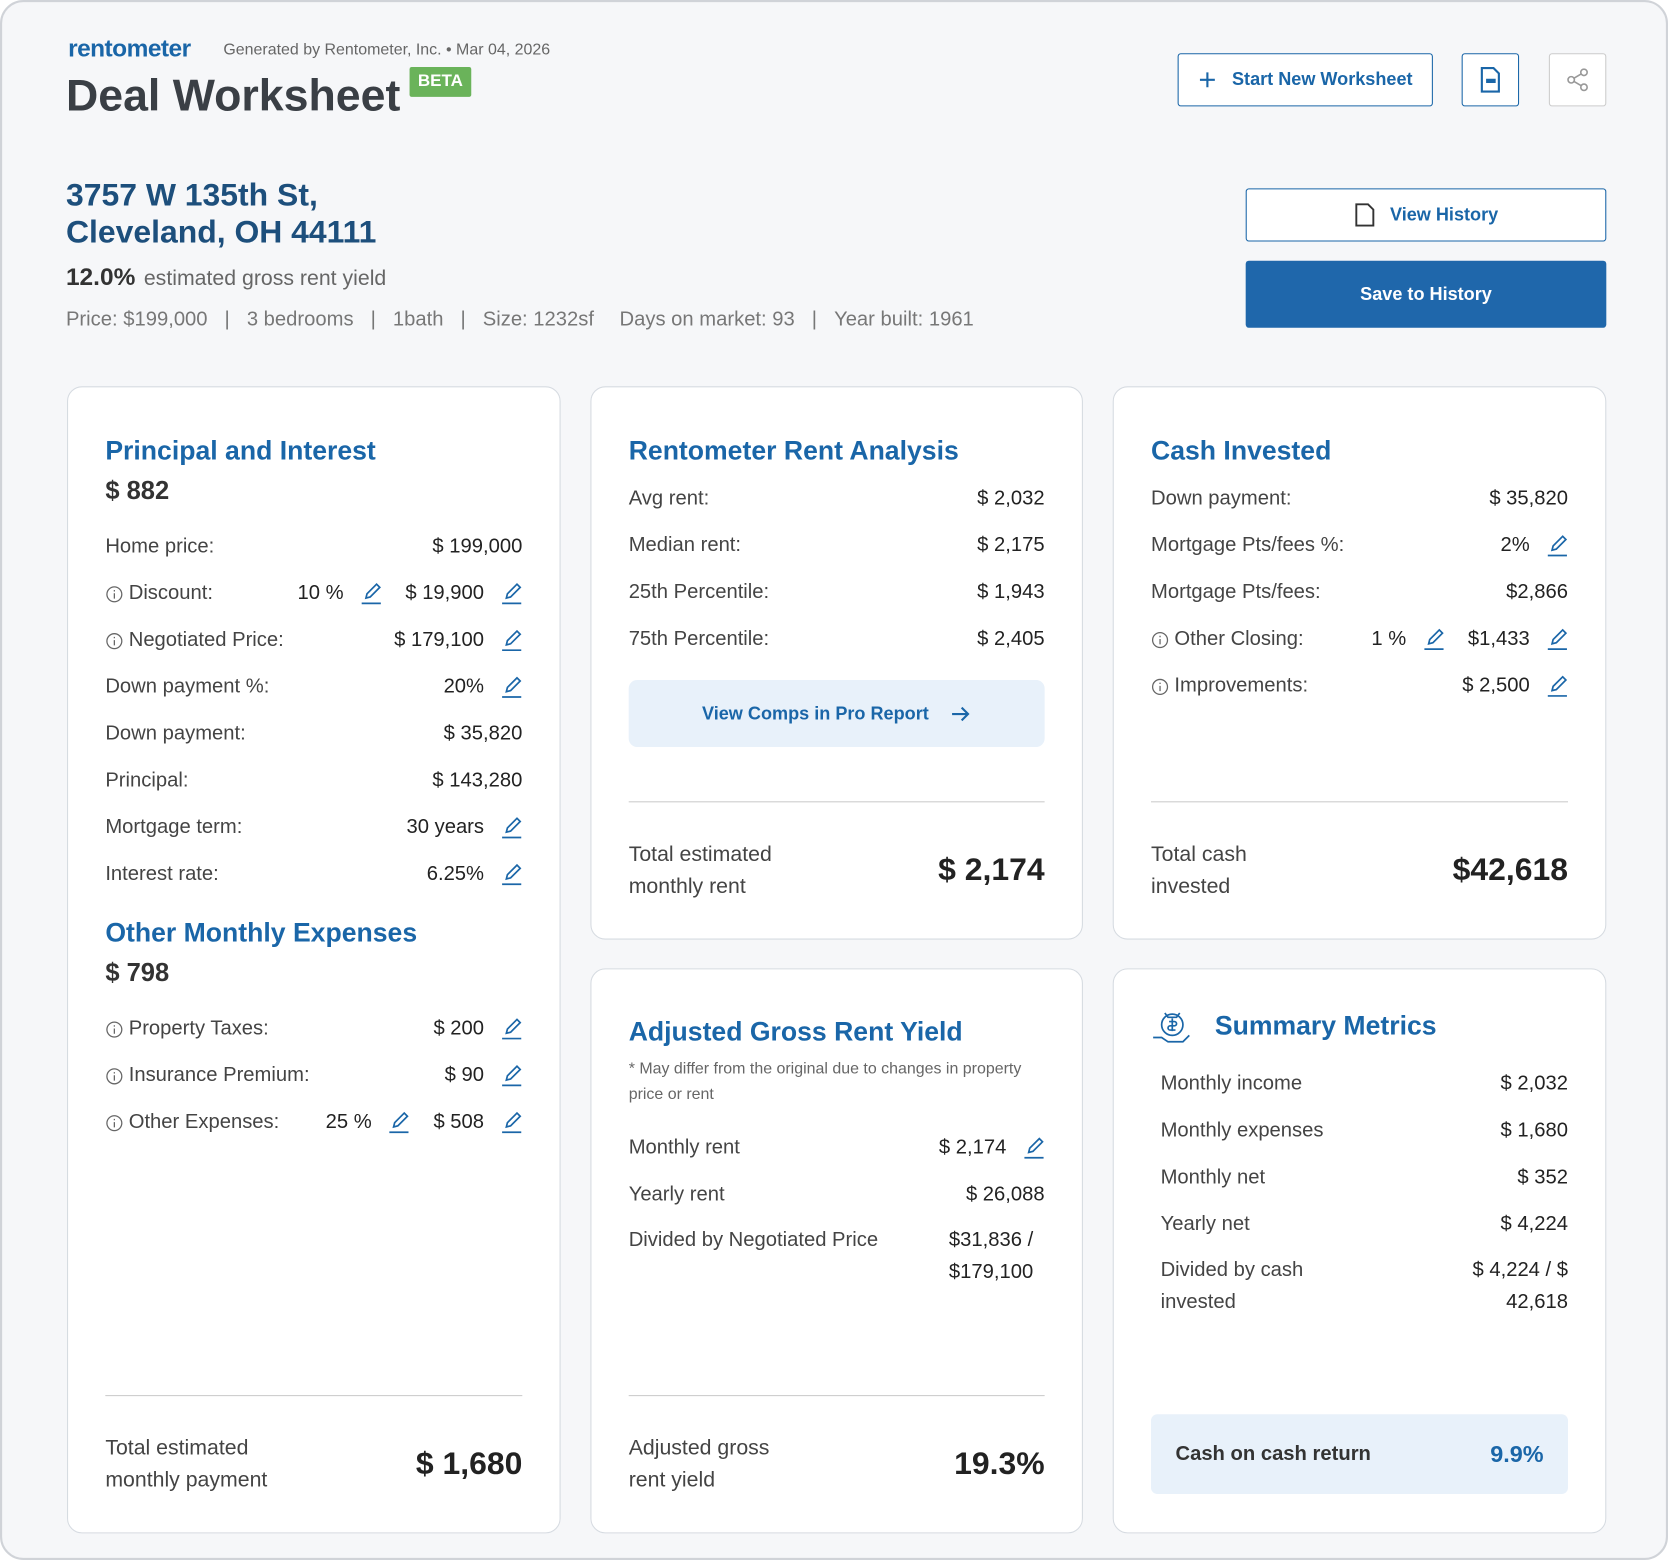 This screenshot has height=1560, width=1668. I want to click on fv: $ 1,680, so click(469, 1464).